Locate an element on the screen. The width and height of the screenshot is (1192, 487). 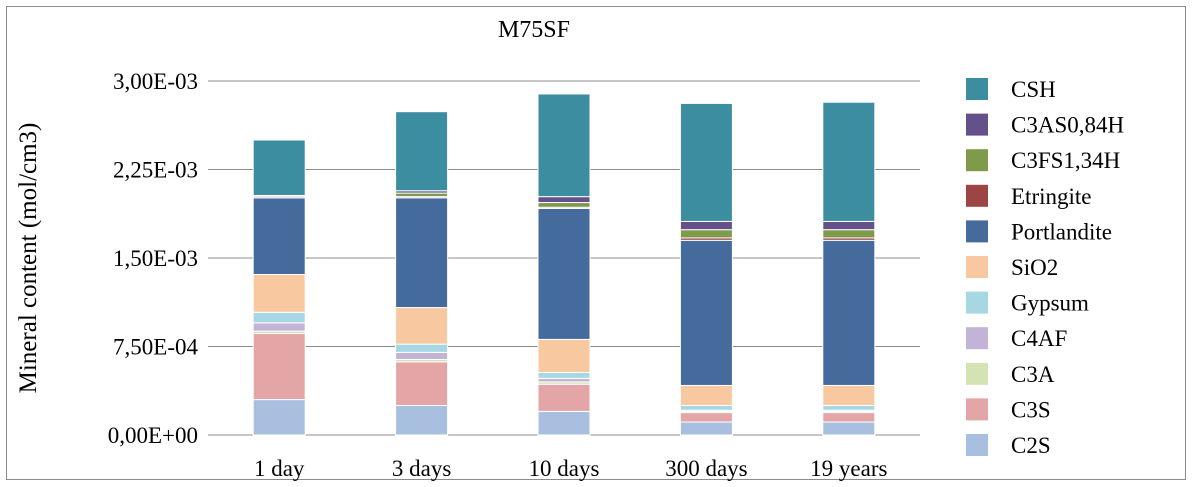
y-tick-label: 7,50E-04 is located at coordinates (155, 347).